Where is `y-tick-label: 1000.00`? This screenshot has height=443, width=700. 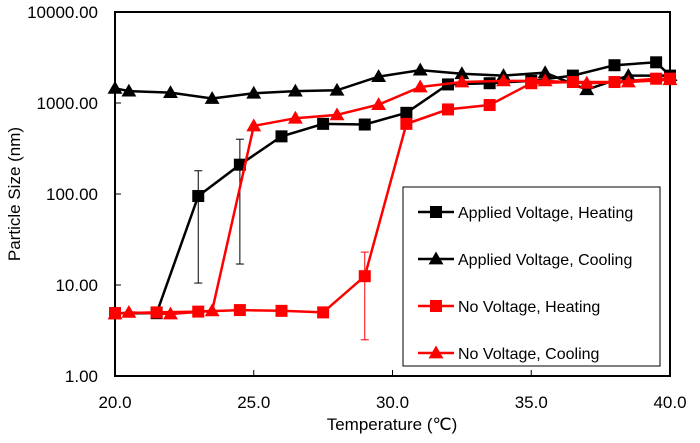
y-tick-label: 1000.00 is located at coordinates (67, 103).